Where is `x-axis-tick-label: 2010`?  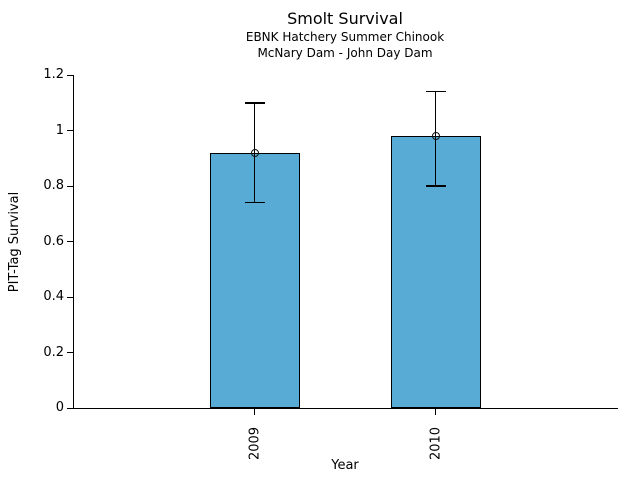
x-axis-tick-label: 2010 is located at coordinates (435, 443).